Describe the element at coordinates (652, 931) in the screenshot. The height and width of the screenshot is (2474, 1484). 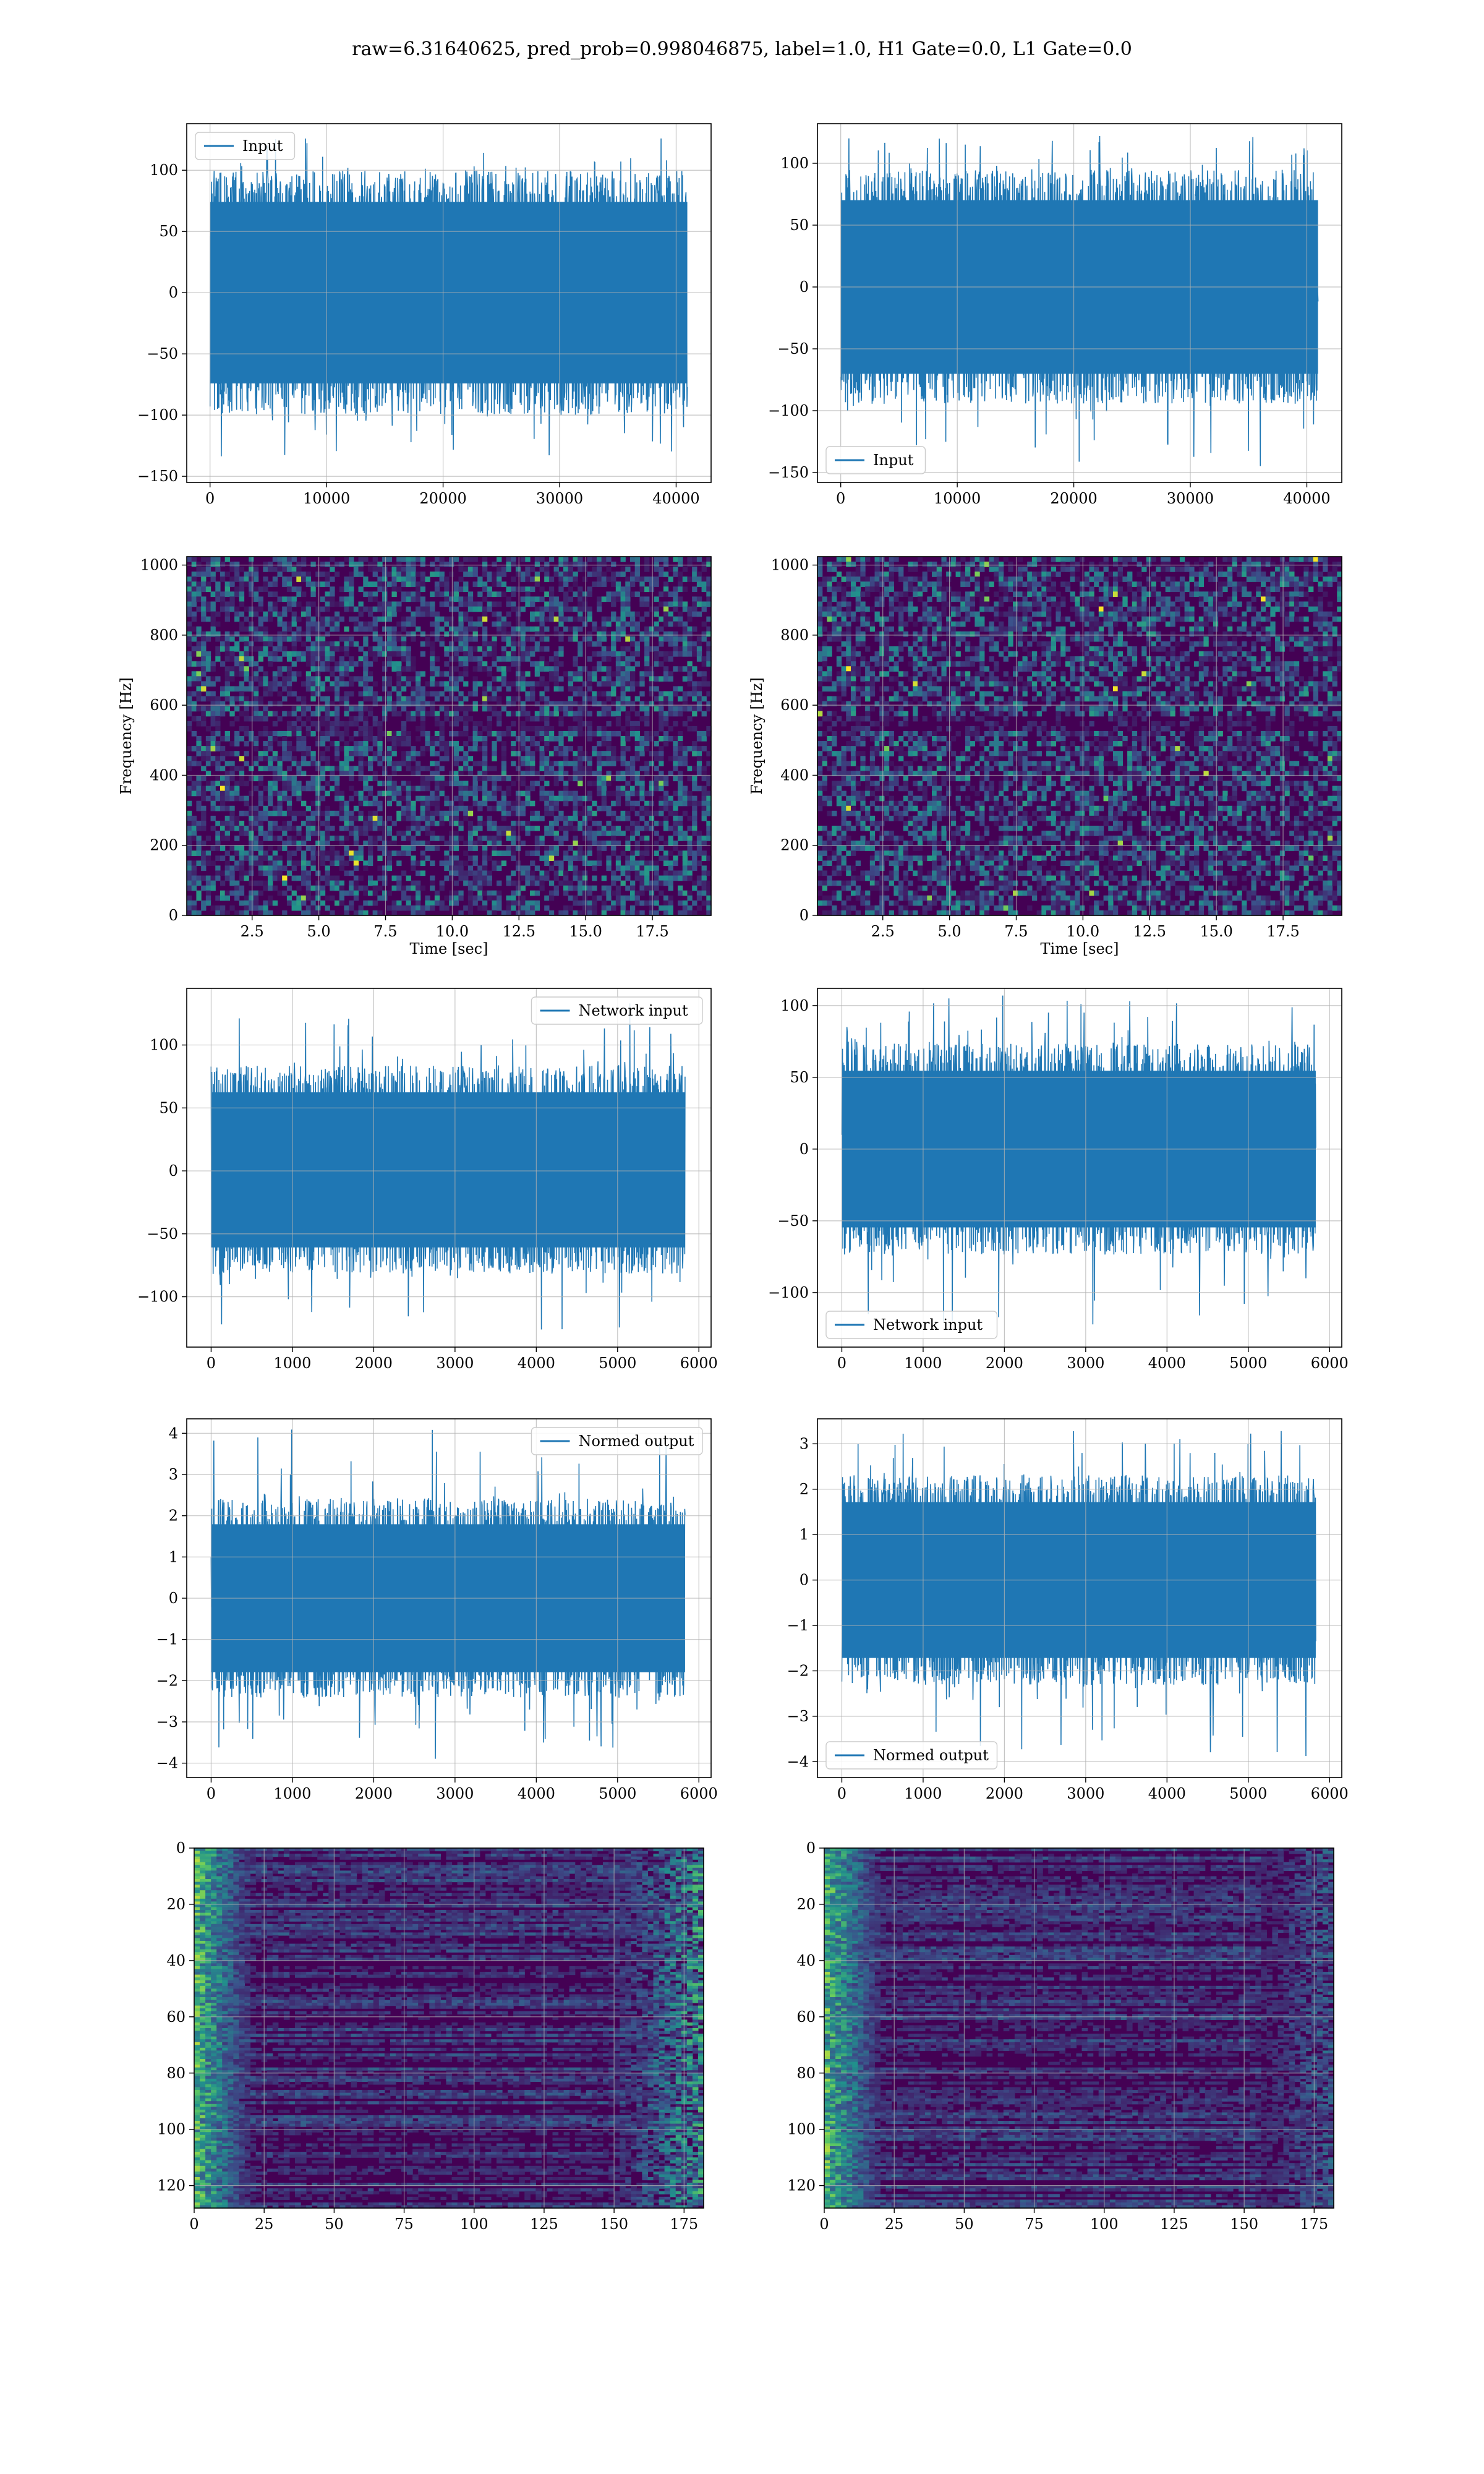
I see `x-tick-label: 17.5` at that location.